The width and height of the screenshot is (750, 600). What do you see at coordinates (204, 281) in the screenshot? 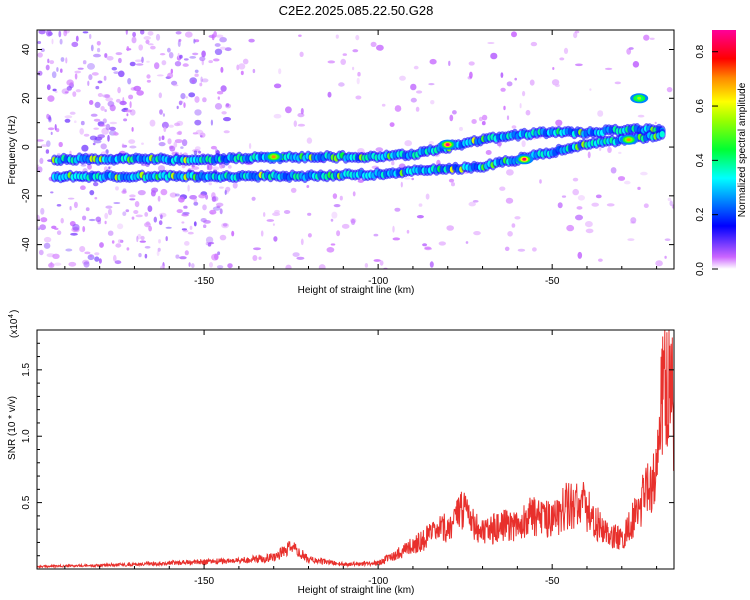
I see `x-tick-label: -150` at bounding box center [204, 281].